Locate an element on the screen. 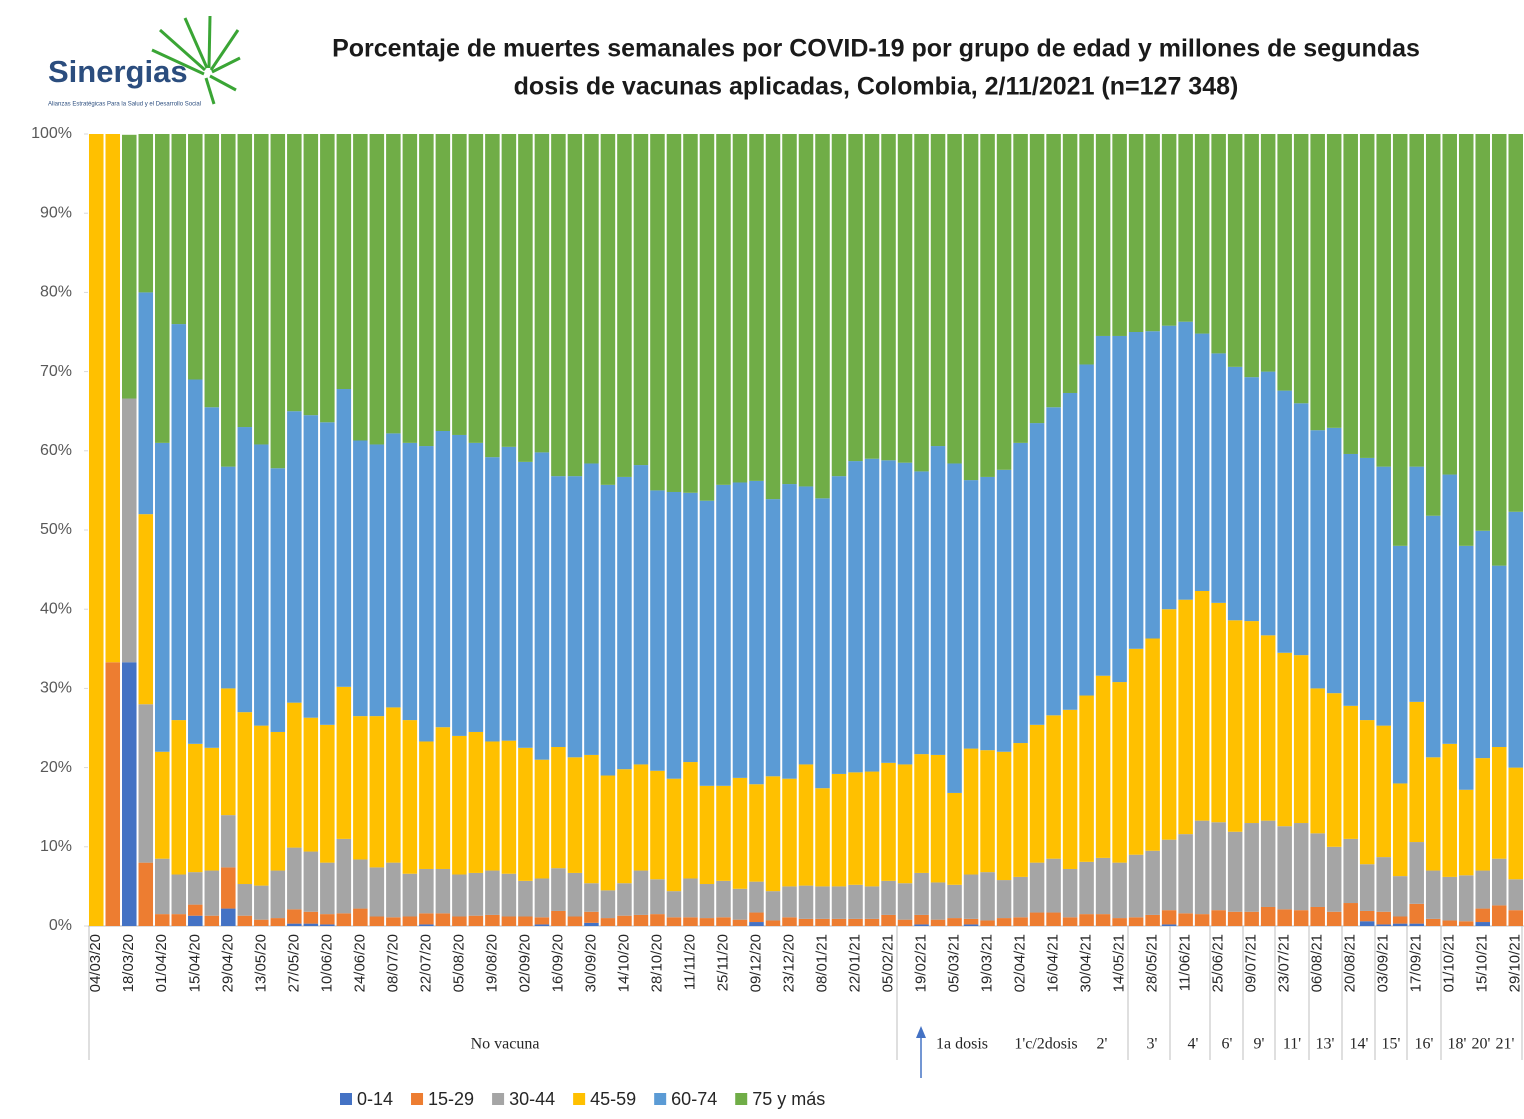 Image resolution: width=1524 pixels, height=1119 pixels. x-tick-label: 18/03/20 is located at coordinates (128, 963).